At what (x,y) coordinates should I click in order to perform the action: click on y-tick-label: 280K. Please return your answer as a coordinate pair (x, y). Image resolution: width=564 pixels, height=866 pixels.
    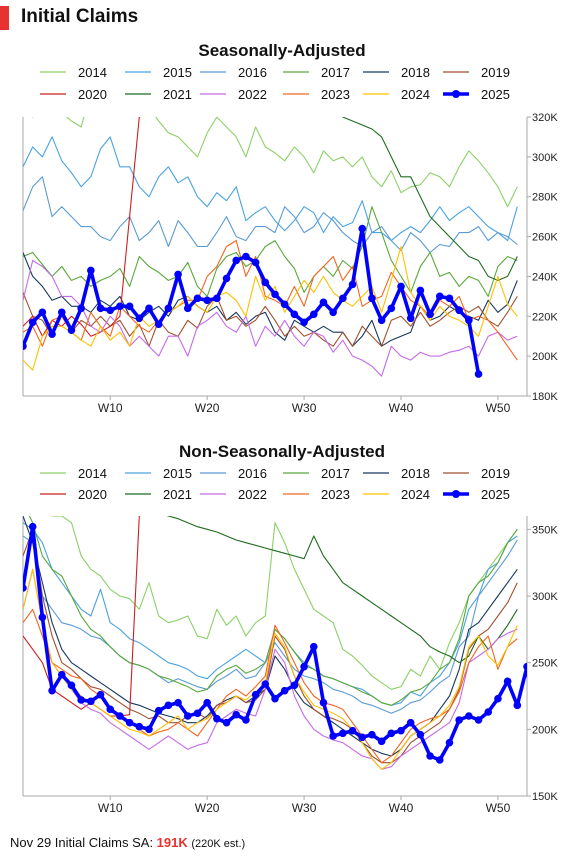
    Looking at the image, I should click on (545, 198).